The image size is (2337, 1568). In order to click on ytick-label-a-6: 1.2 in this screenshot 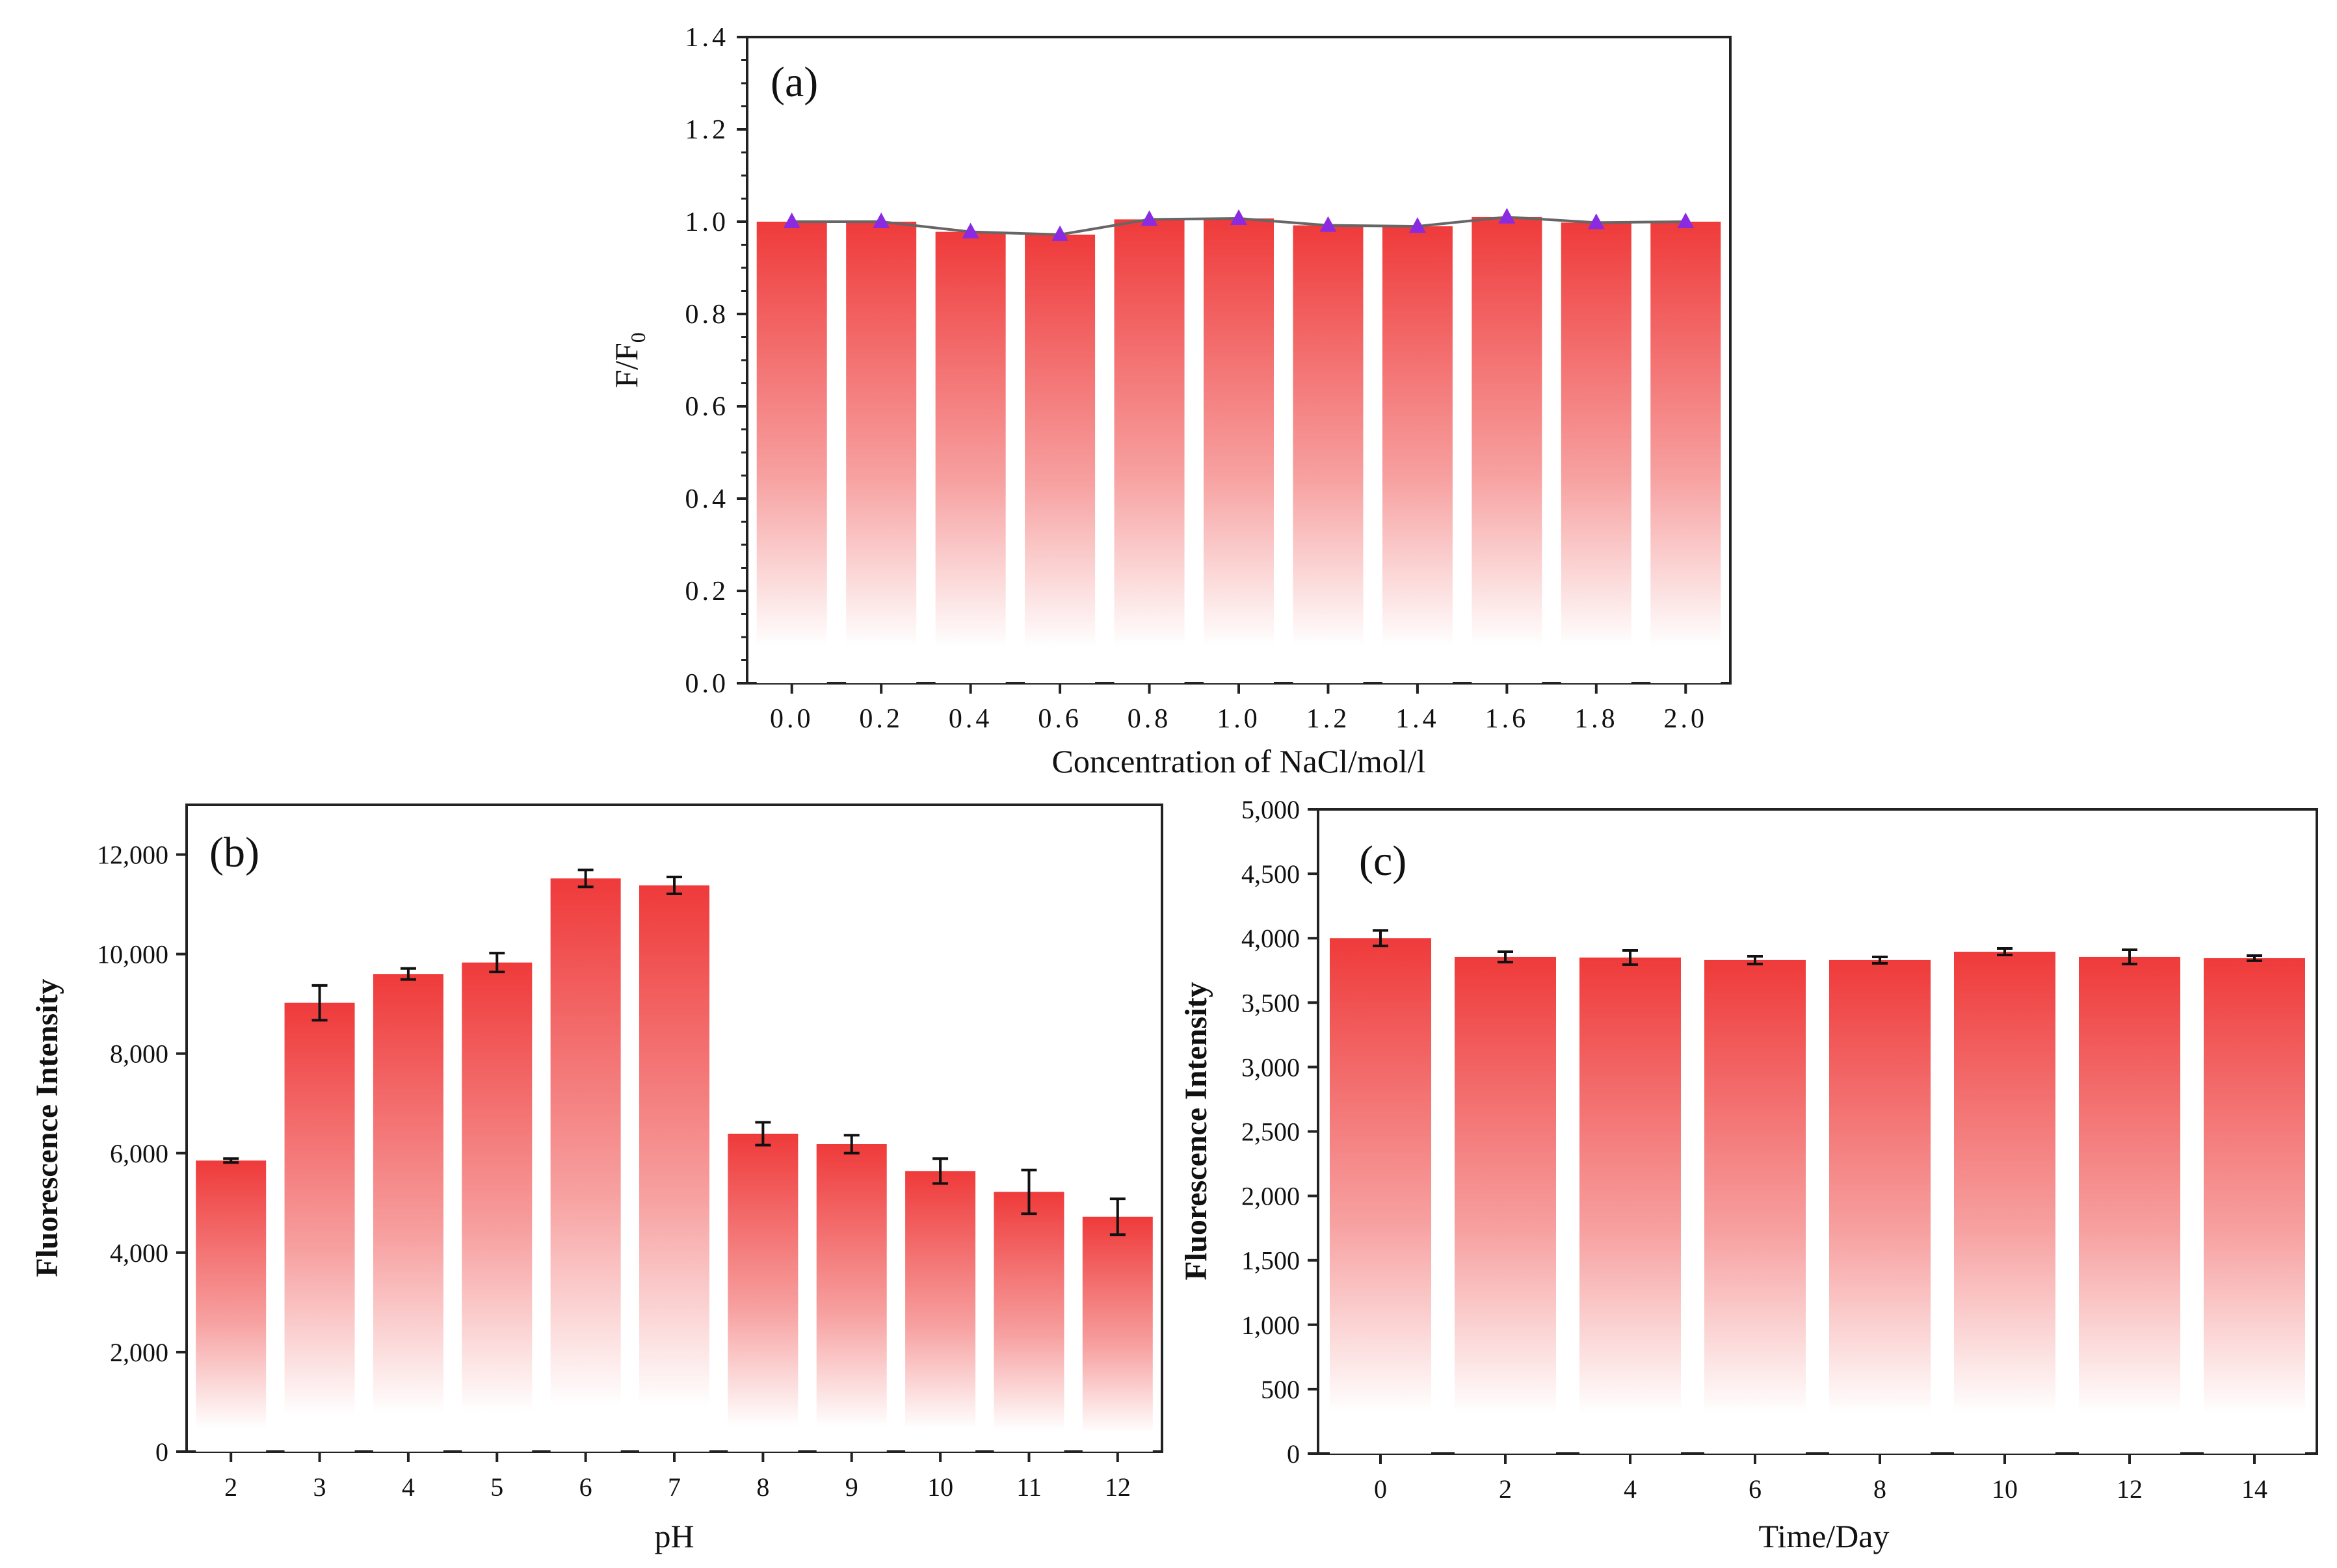, I will do `click(707, 130)`.